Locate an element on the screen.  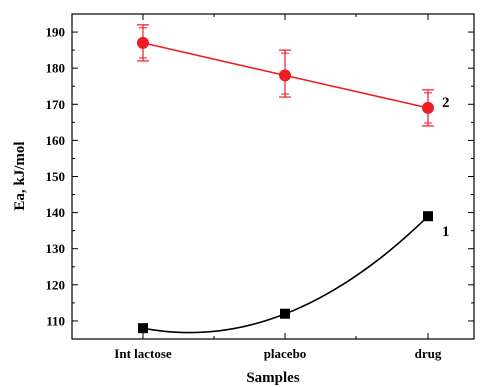
x-tick-label: drug is located at coordinates (428, 353).